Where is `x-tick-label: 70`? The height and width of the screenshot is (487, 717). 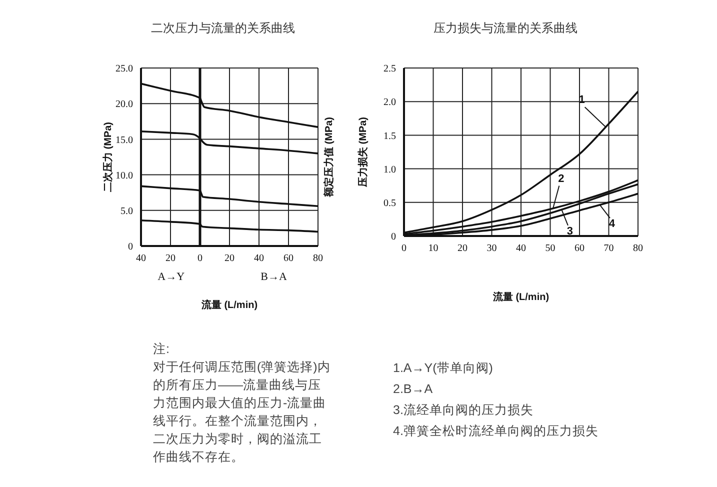
x-tick-label: 70 is located at coordinates (609, 248).